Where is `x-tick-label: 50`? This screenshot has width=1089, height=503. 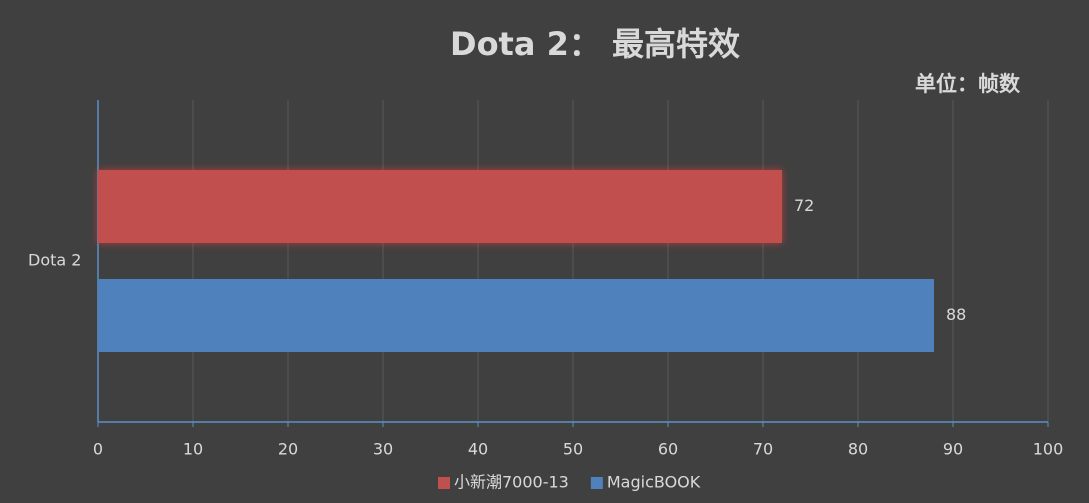 x-tick-label: 50 is located at coordinates (573, 449).